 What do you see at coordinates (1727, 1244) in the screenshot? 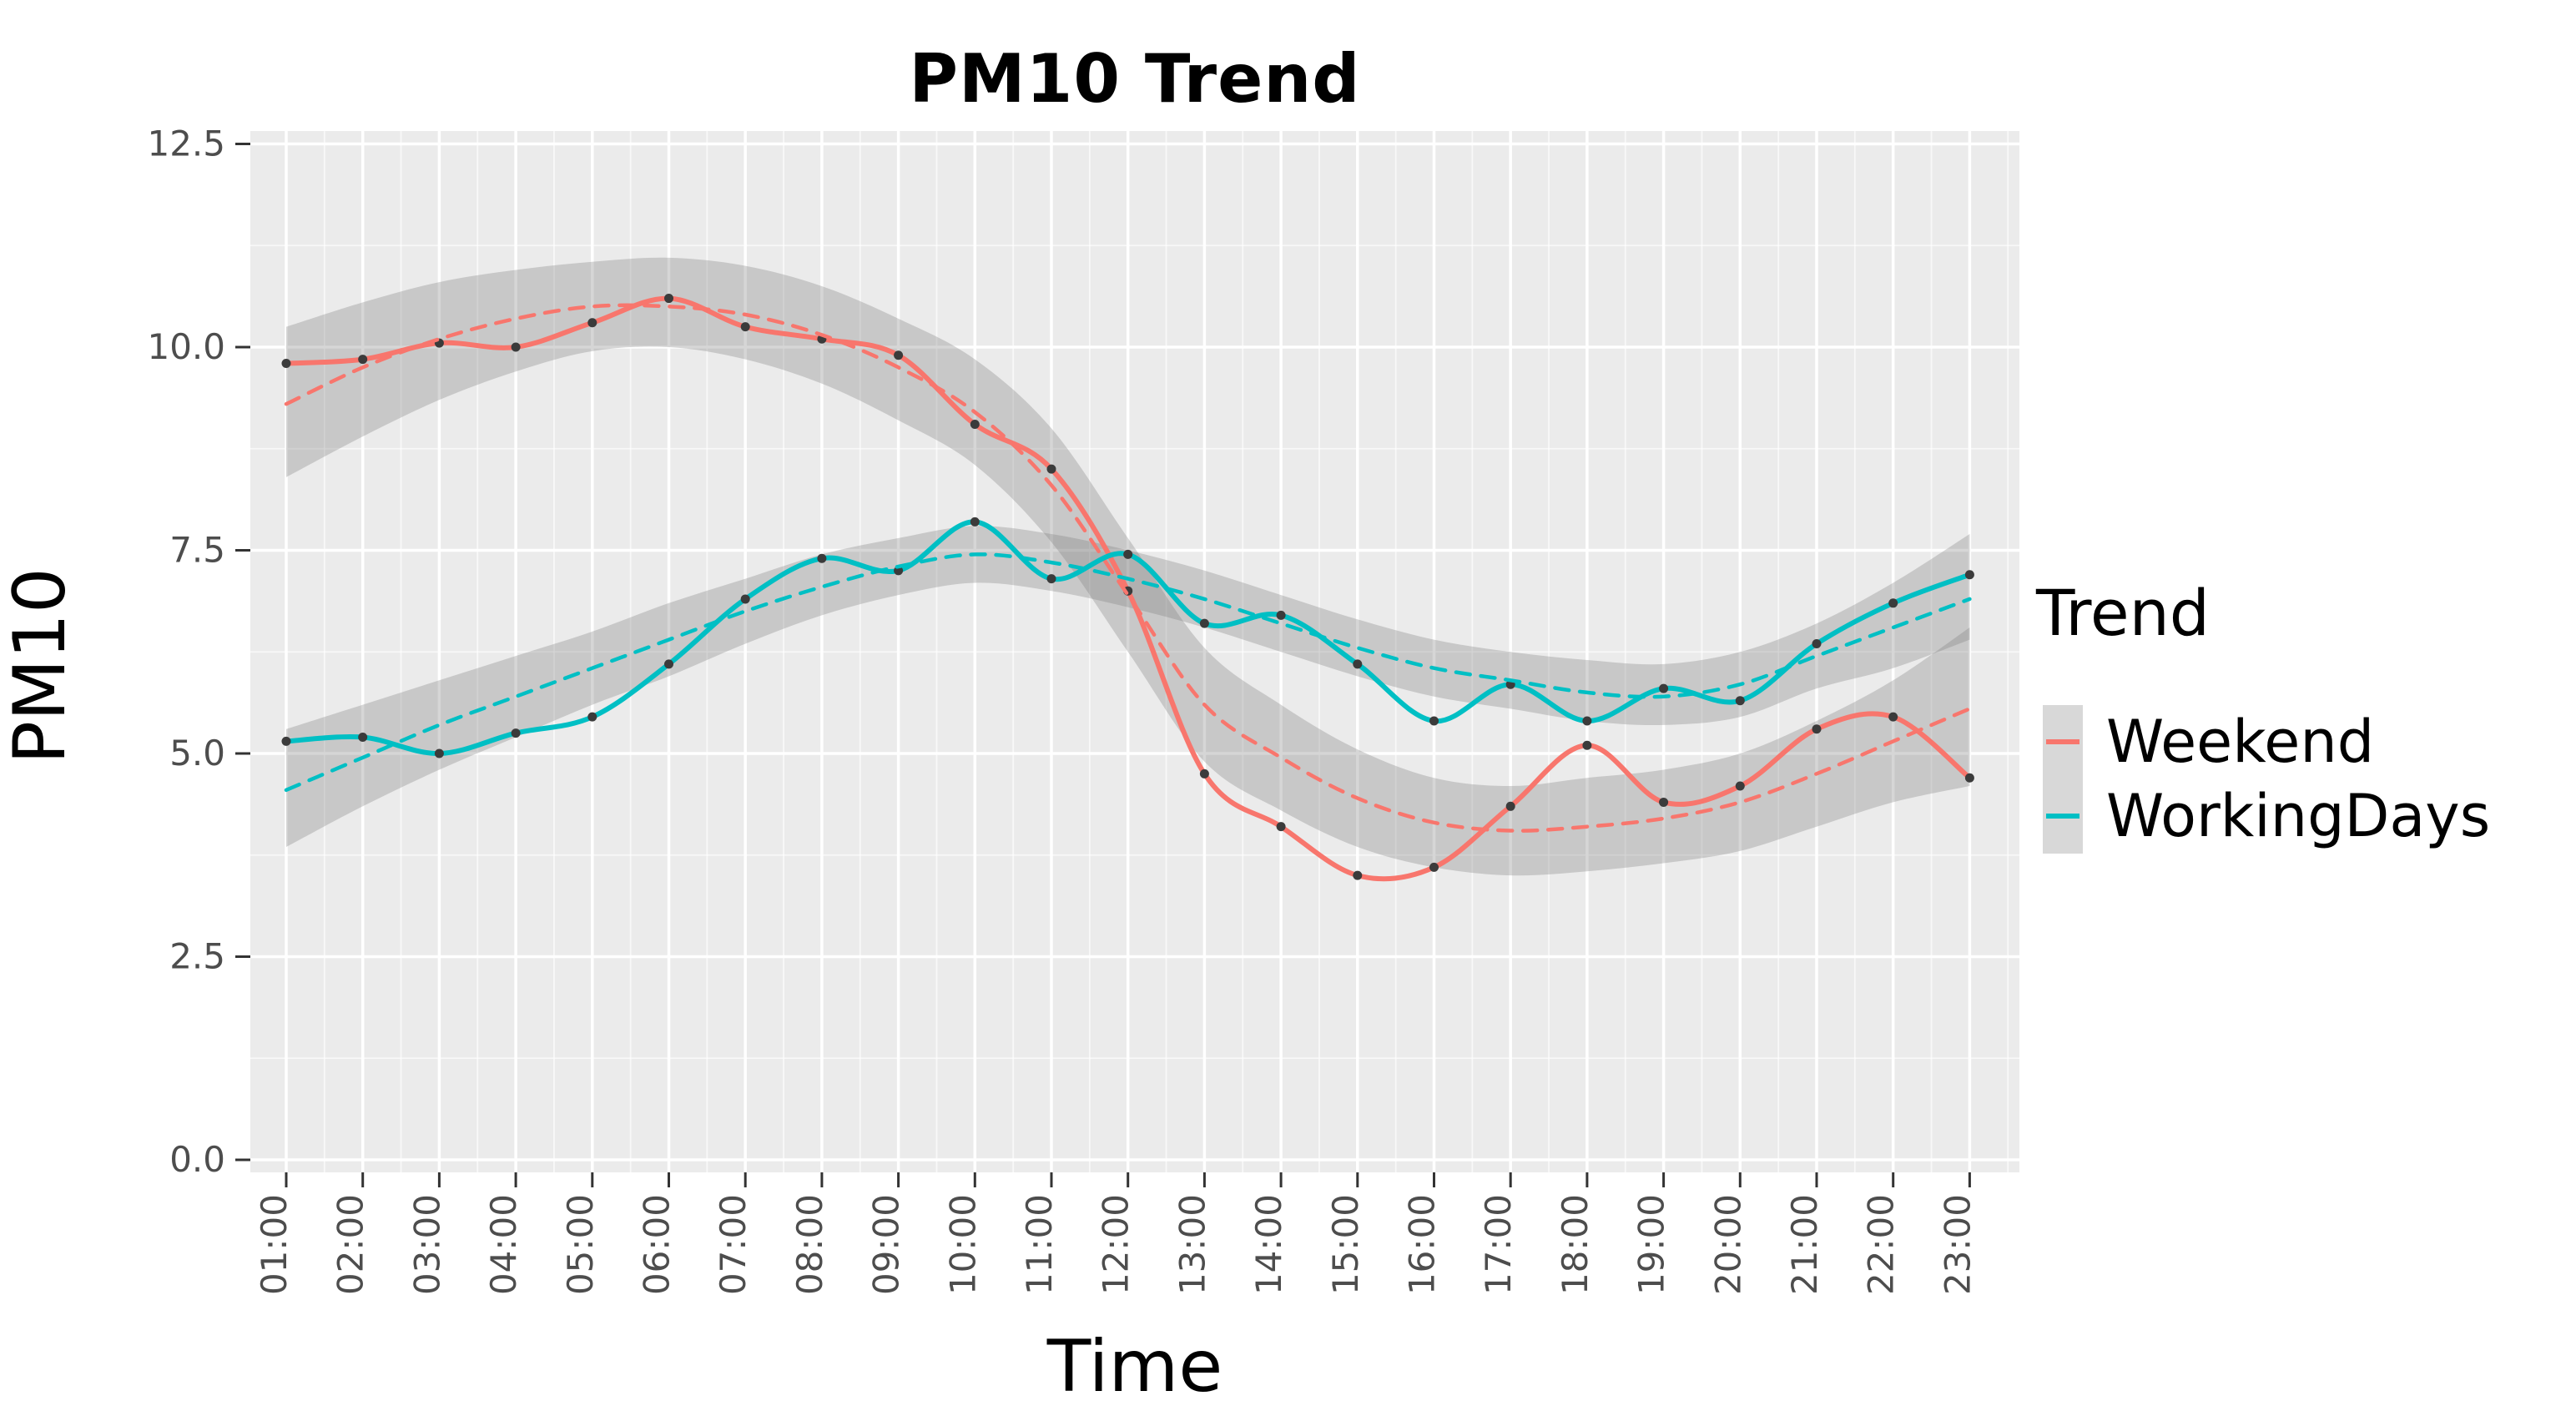
I see `x-tick-label: 20:00` at bounding box center [1727, 1244].